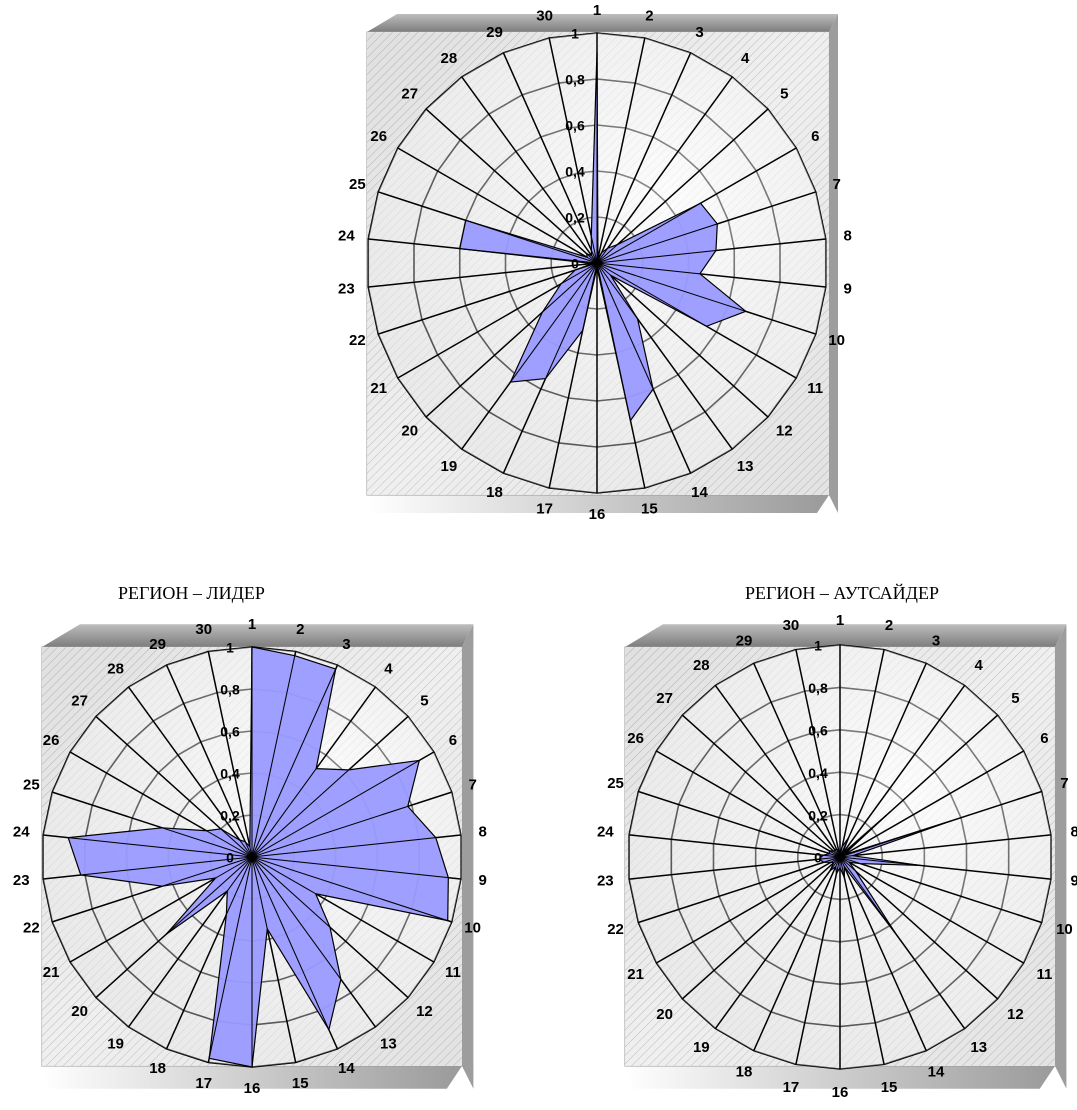  I want to click on category-label-leader: 22, so click(31, 928).